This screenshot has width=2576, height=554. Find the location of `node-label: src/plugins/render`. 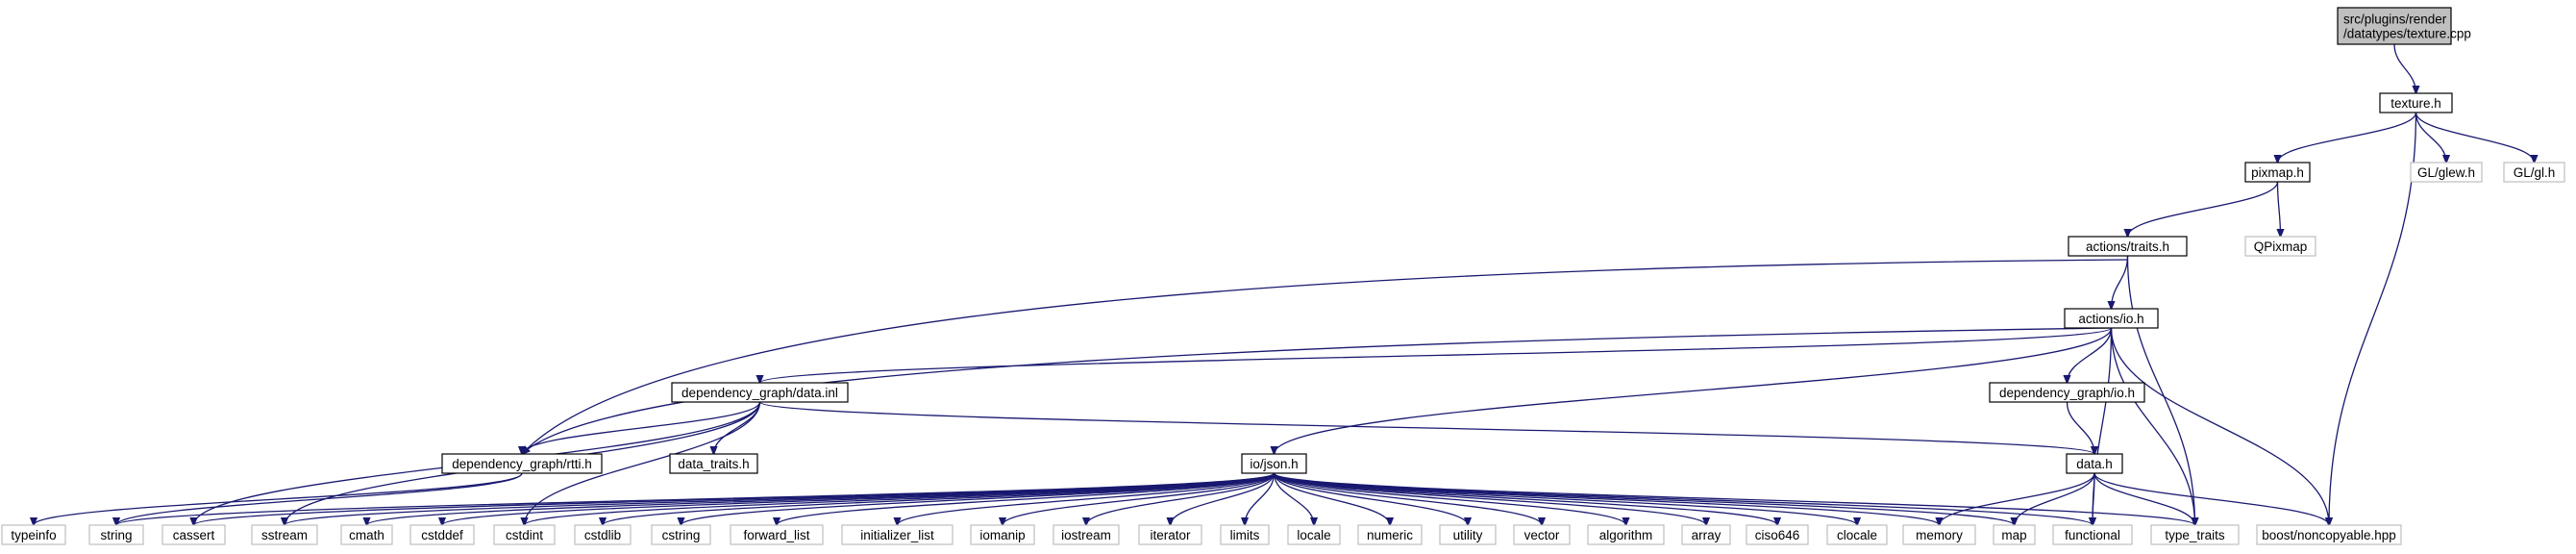

node-label: src/plugins/render is located at coordinates (2395, 20).